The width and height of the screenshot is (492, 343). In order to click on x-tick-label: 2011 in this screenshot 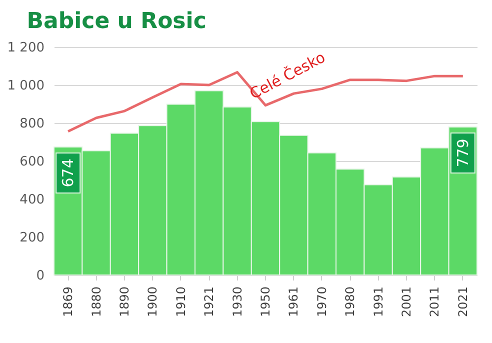, I will do `click(435, 302)`.